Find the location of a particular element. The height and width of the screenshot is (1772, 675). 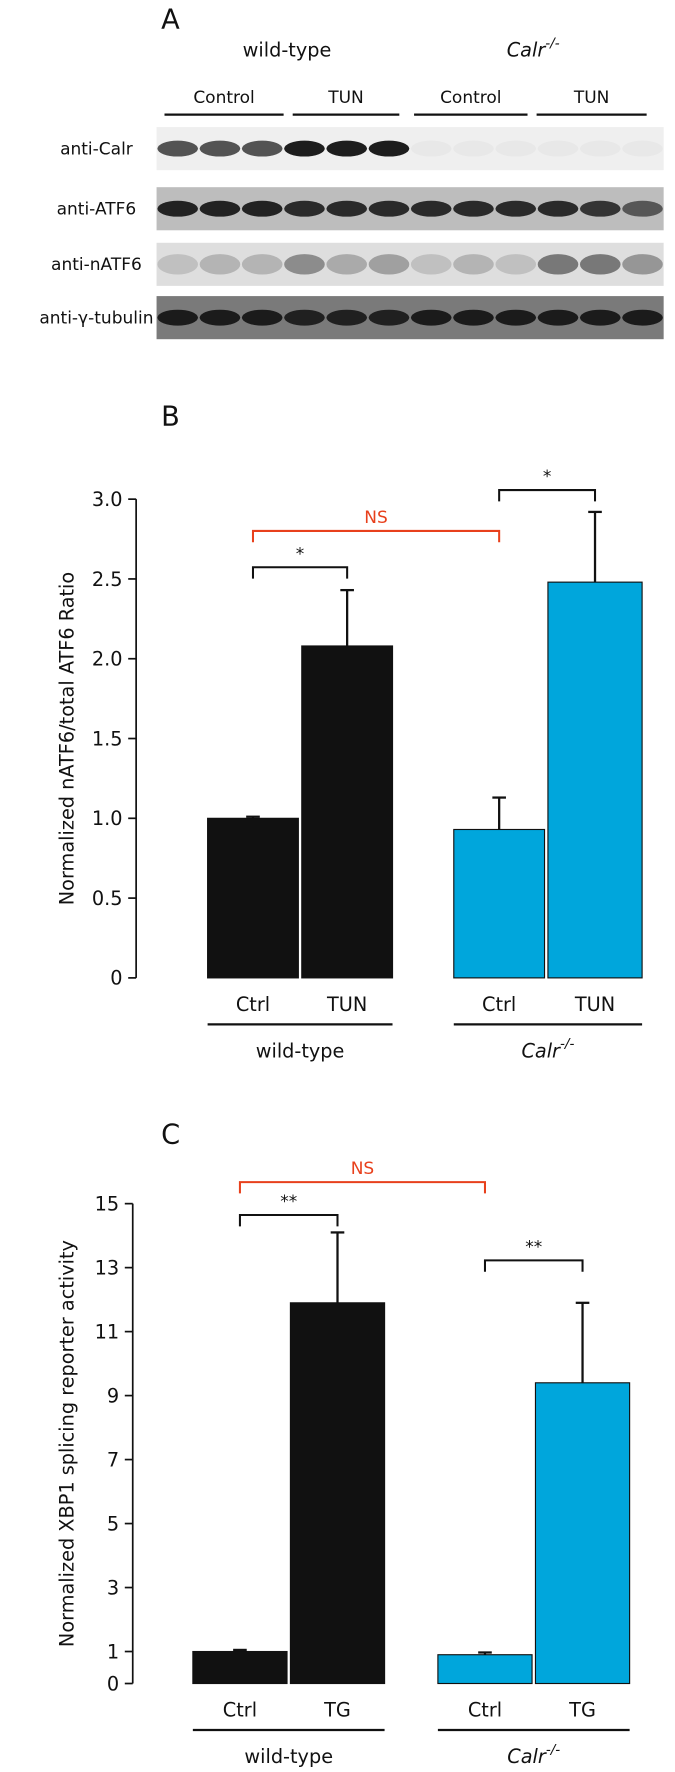

y-tick-label: 2.0 is located at coordinates (107, 659).